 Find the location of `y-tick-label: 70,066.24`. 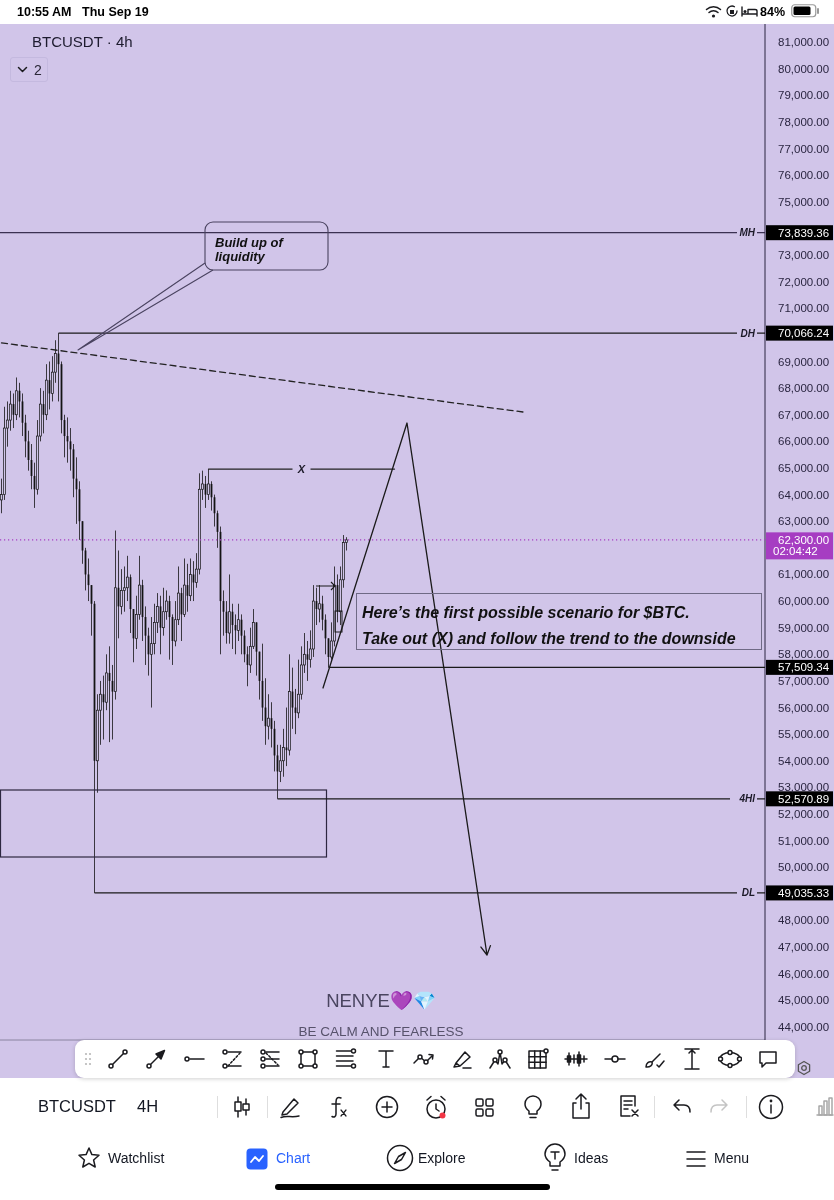

y-tick-label: 70,066.24 is located at coordinates (804, 333).